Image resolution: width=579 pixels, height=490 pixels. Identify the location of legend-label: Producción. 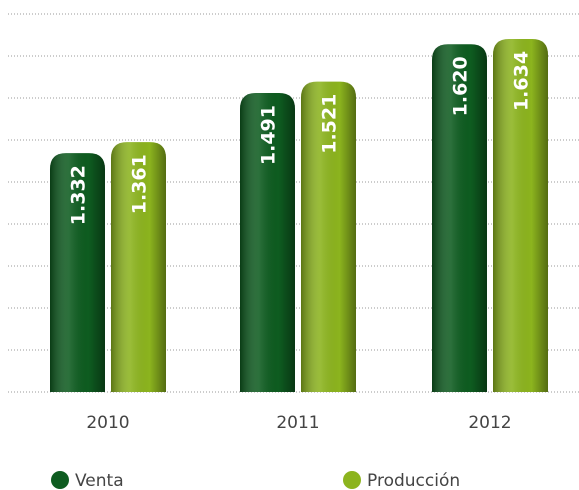
(413, 480).